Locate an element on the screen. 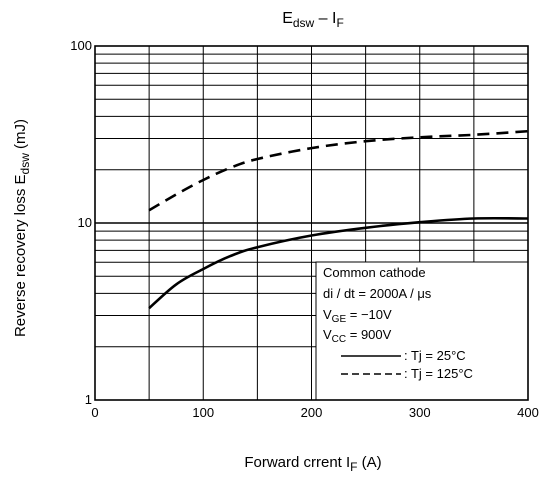 The height and width of the screenshot is (481, 543). annotation-line-vcc: VCC = 900V is located at coordinates (357, 336).